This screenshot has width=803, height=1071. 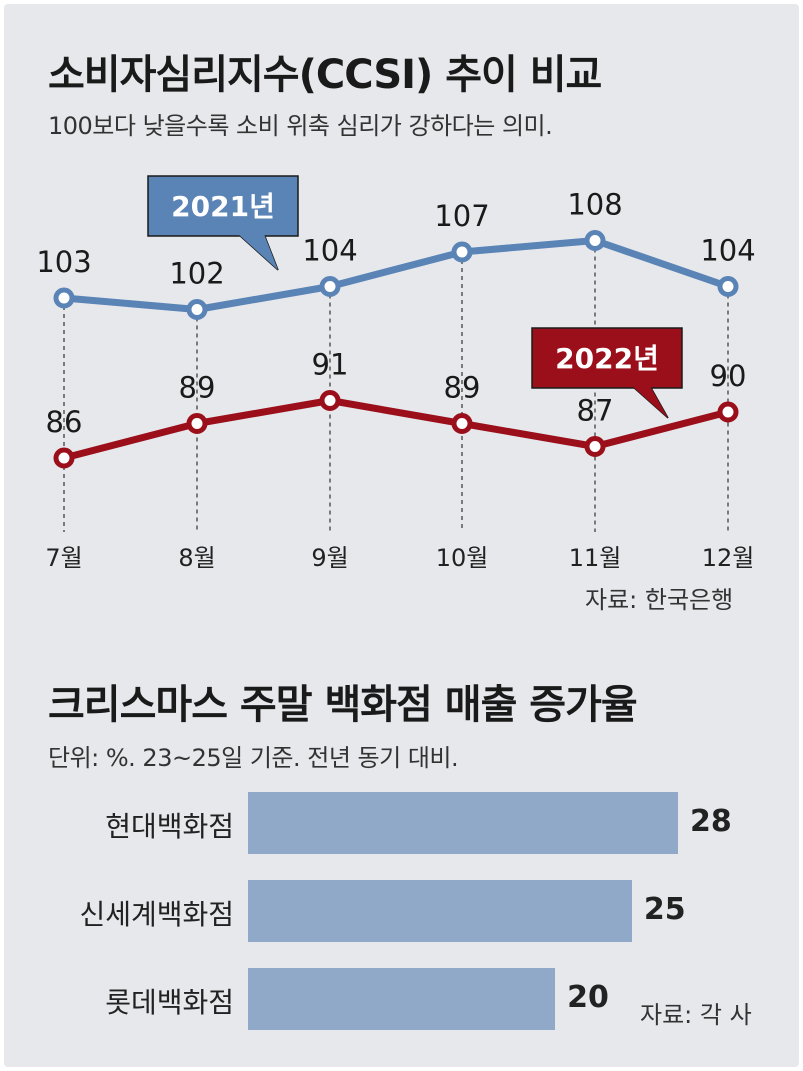 I want to click on data-label: 108, so click(x=594, y=205).